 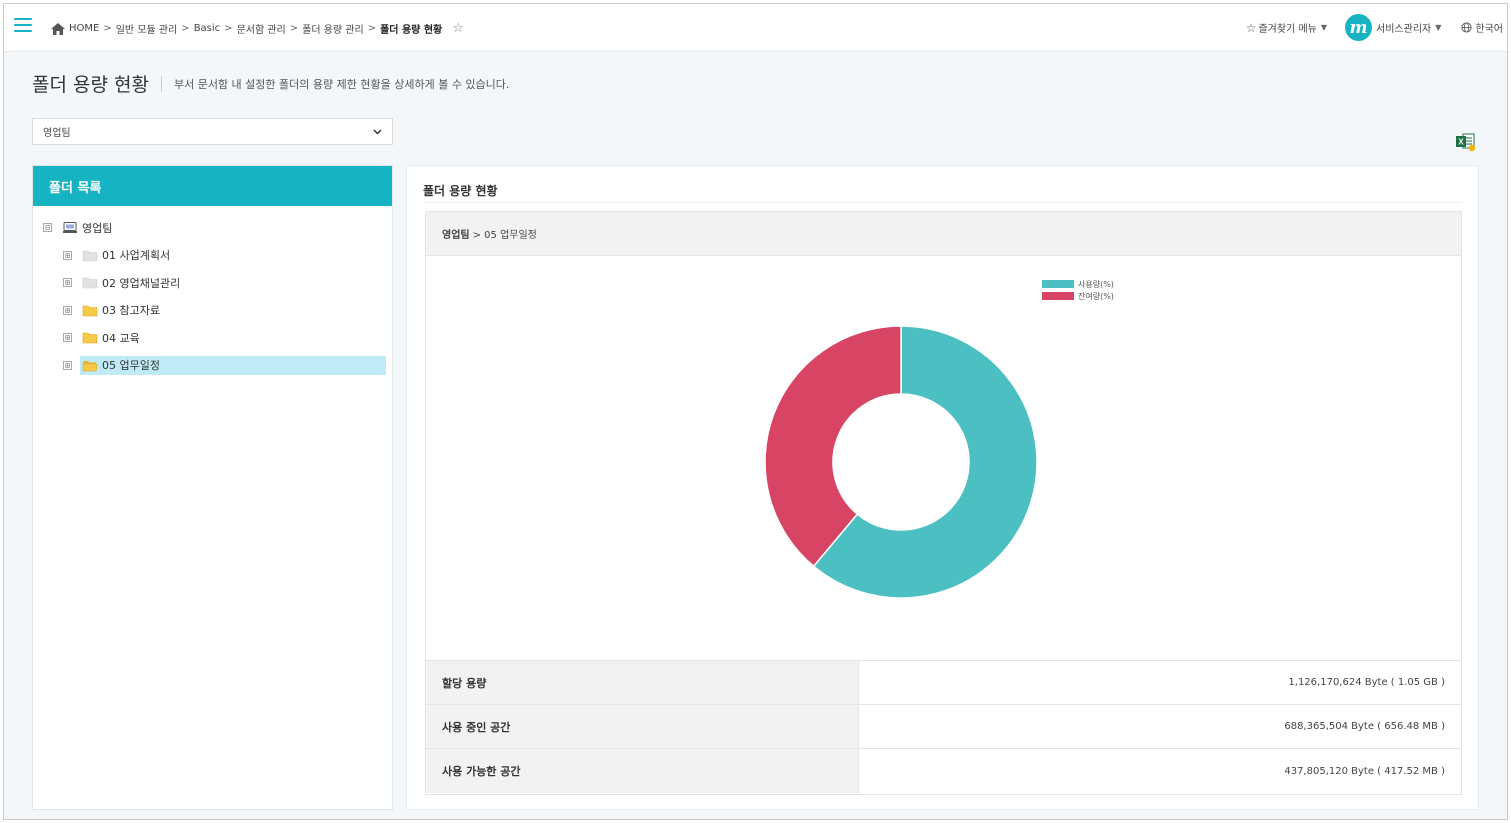 I want to click on star-icon: ☆, so click(x=458, y=28).